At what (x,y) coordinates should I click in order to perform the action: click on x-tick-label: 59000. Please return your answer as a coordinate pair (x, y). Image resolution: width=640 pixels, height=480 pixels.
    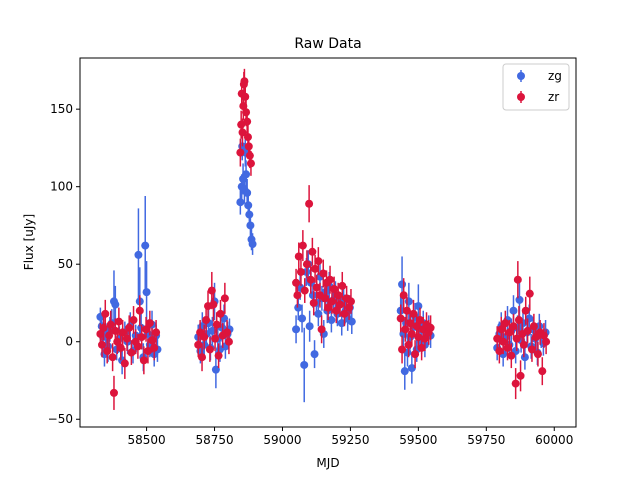
    Looking at the image, I should click on (282, 440).